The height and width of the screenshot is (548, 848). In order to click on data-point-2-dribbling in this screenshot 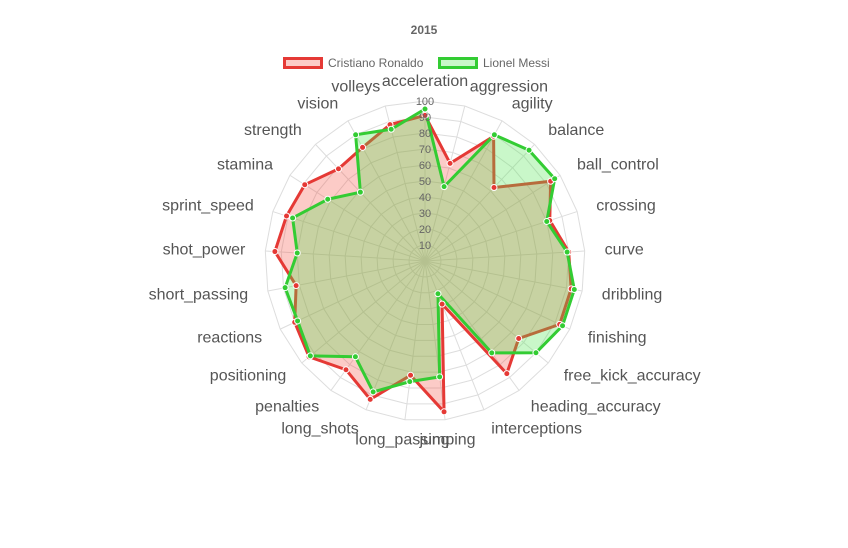, I will do `click(574, 289)`.